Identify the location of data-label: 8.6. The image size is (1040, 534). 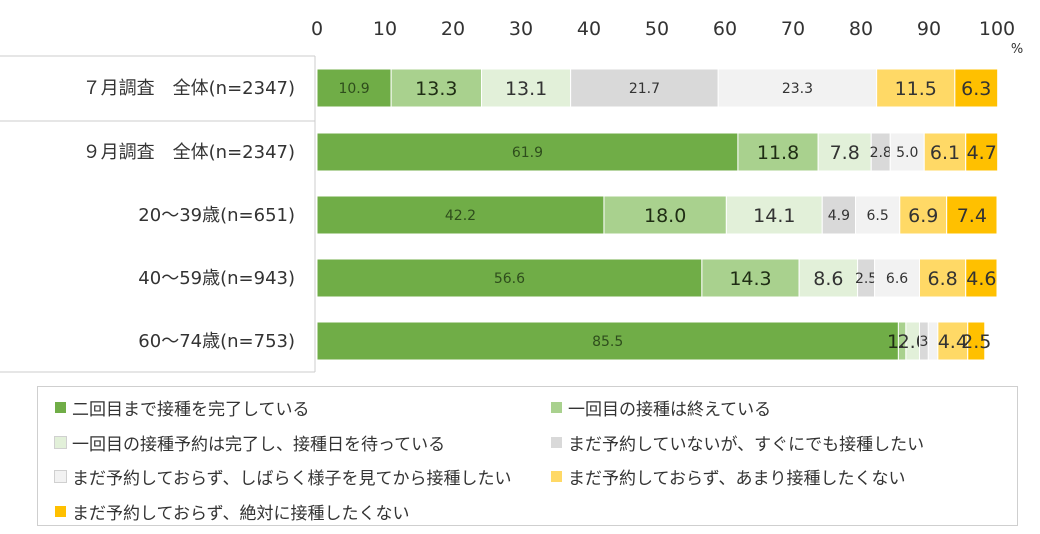
(828, 279).